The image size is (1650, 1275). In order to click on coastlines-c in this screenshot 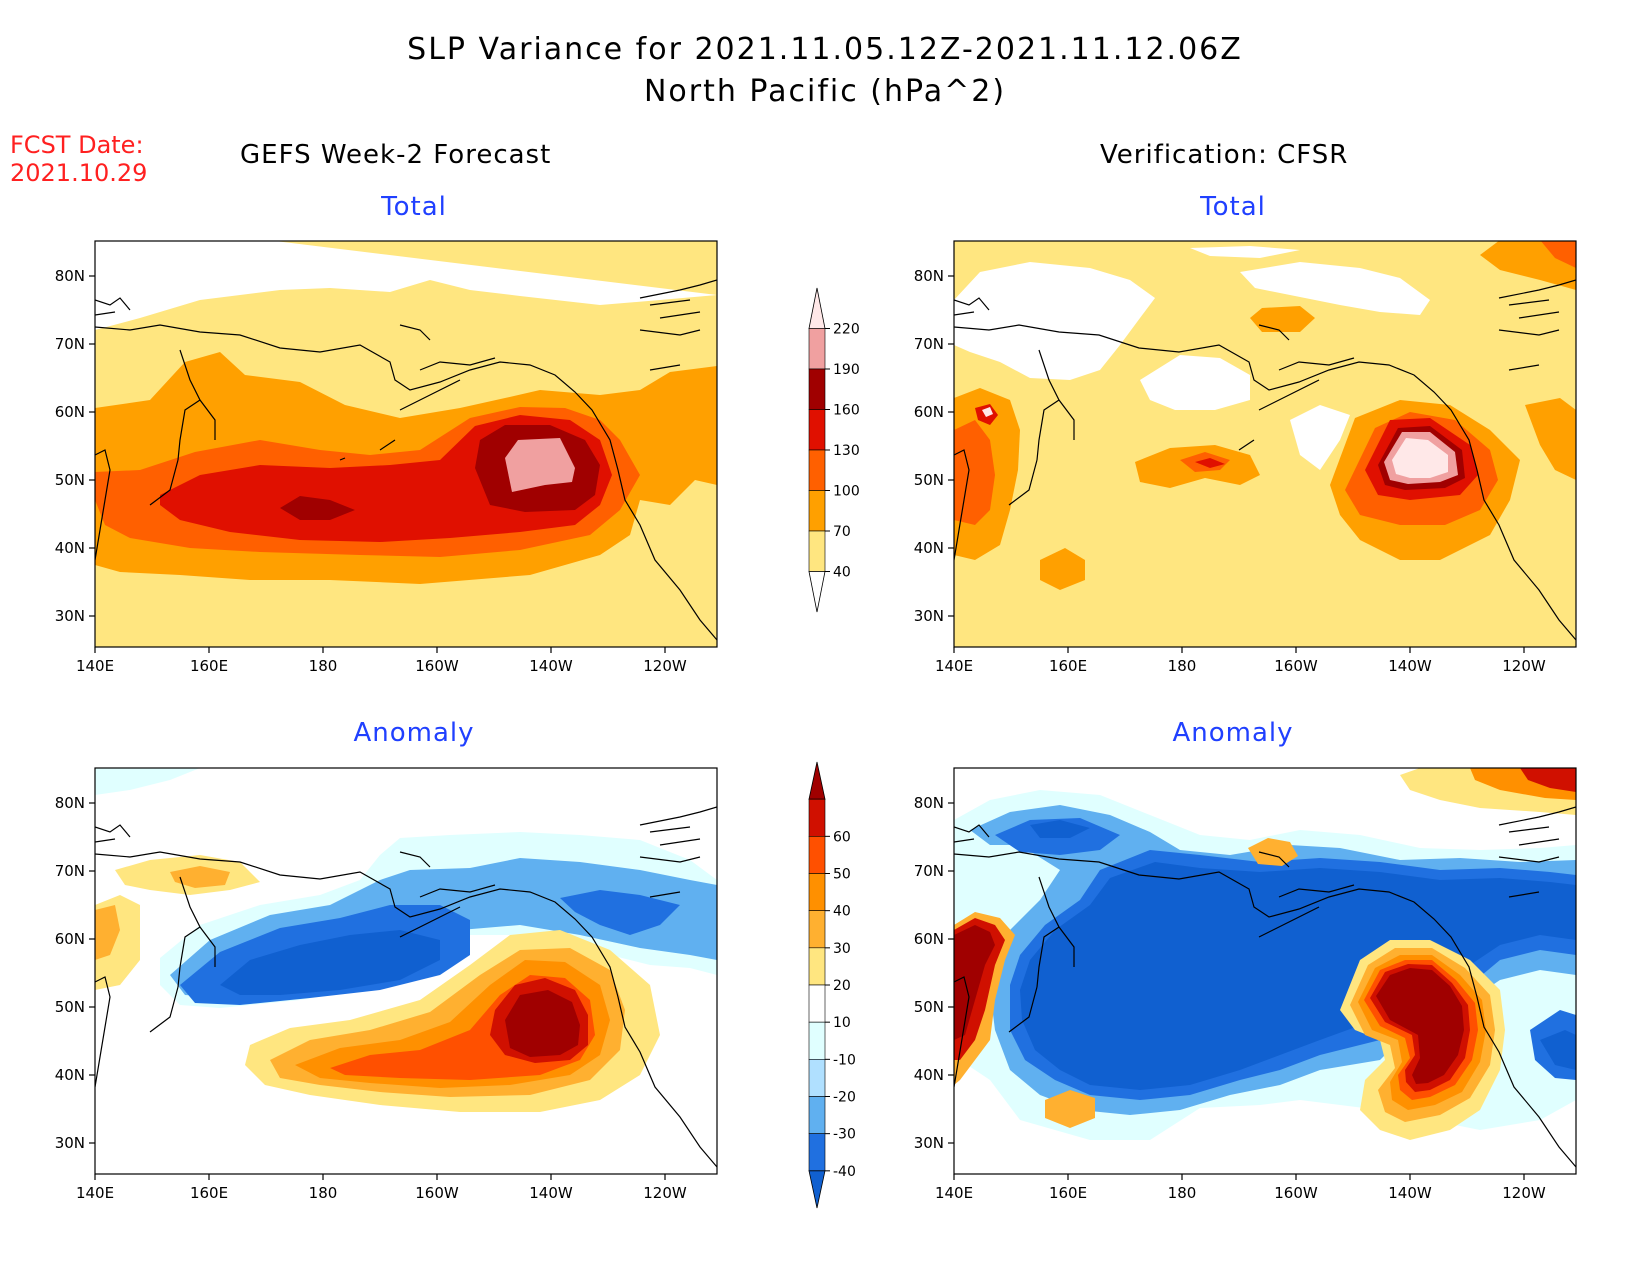, I will do `click(406, 987)`.